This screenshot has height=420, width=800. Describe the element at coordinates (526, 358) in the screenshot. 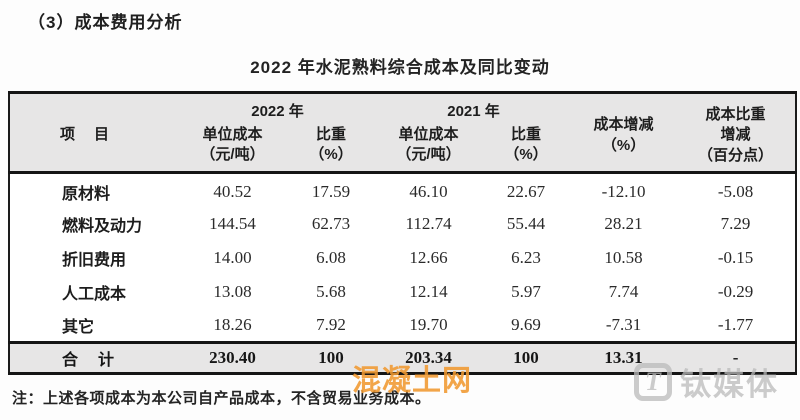

I see `total-share-2021: 100` at that location.